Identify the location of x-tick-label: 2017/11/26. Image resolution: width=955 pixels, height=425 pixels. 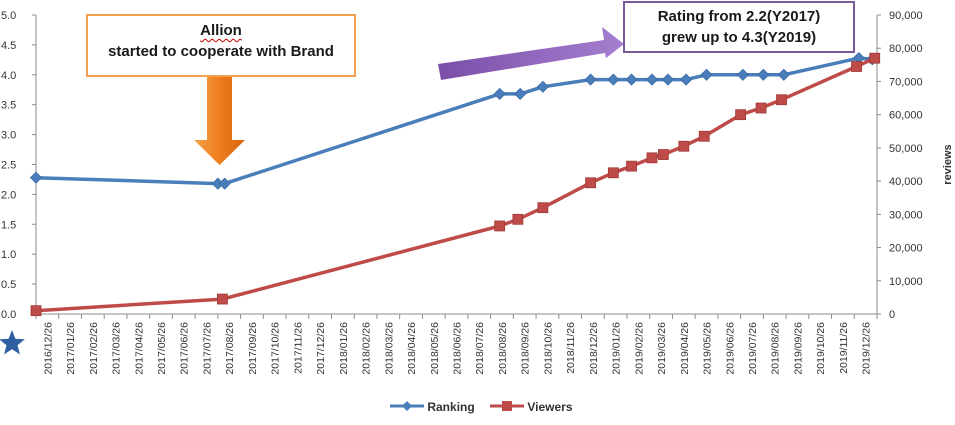
(298, 348).